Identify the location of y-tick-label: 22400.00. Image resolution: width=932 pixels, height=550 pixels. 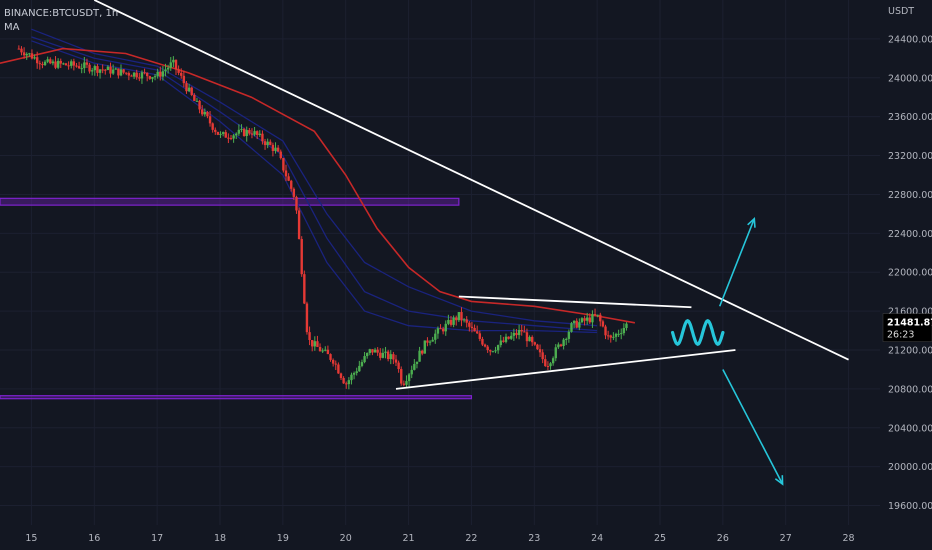
(910, 234).